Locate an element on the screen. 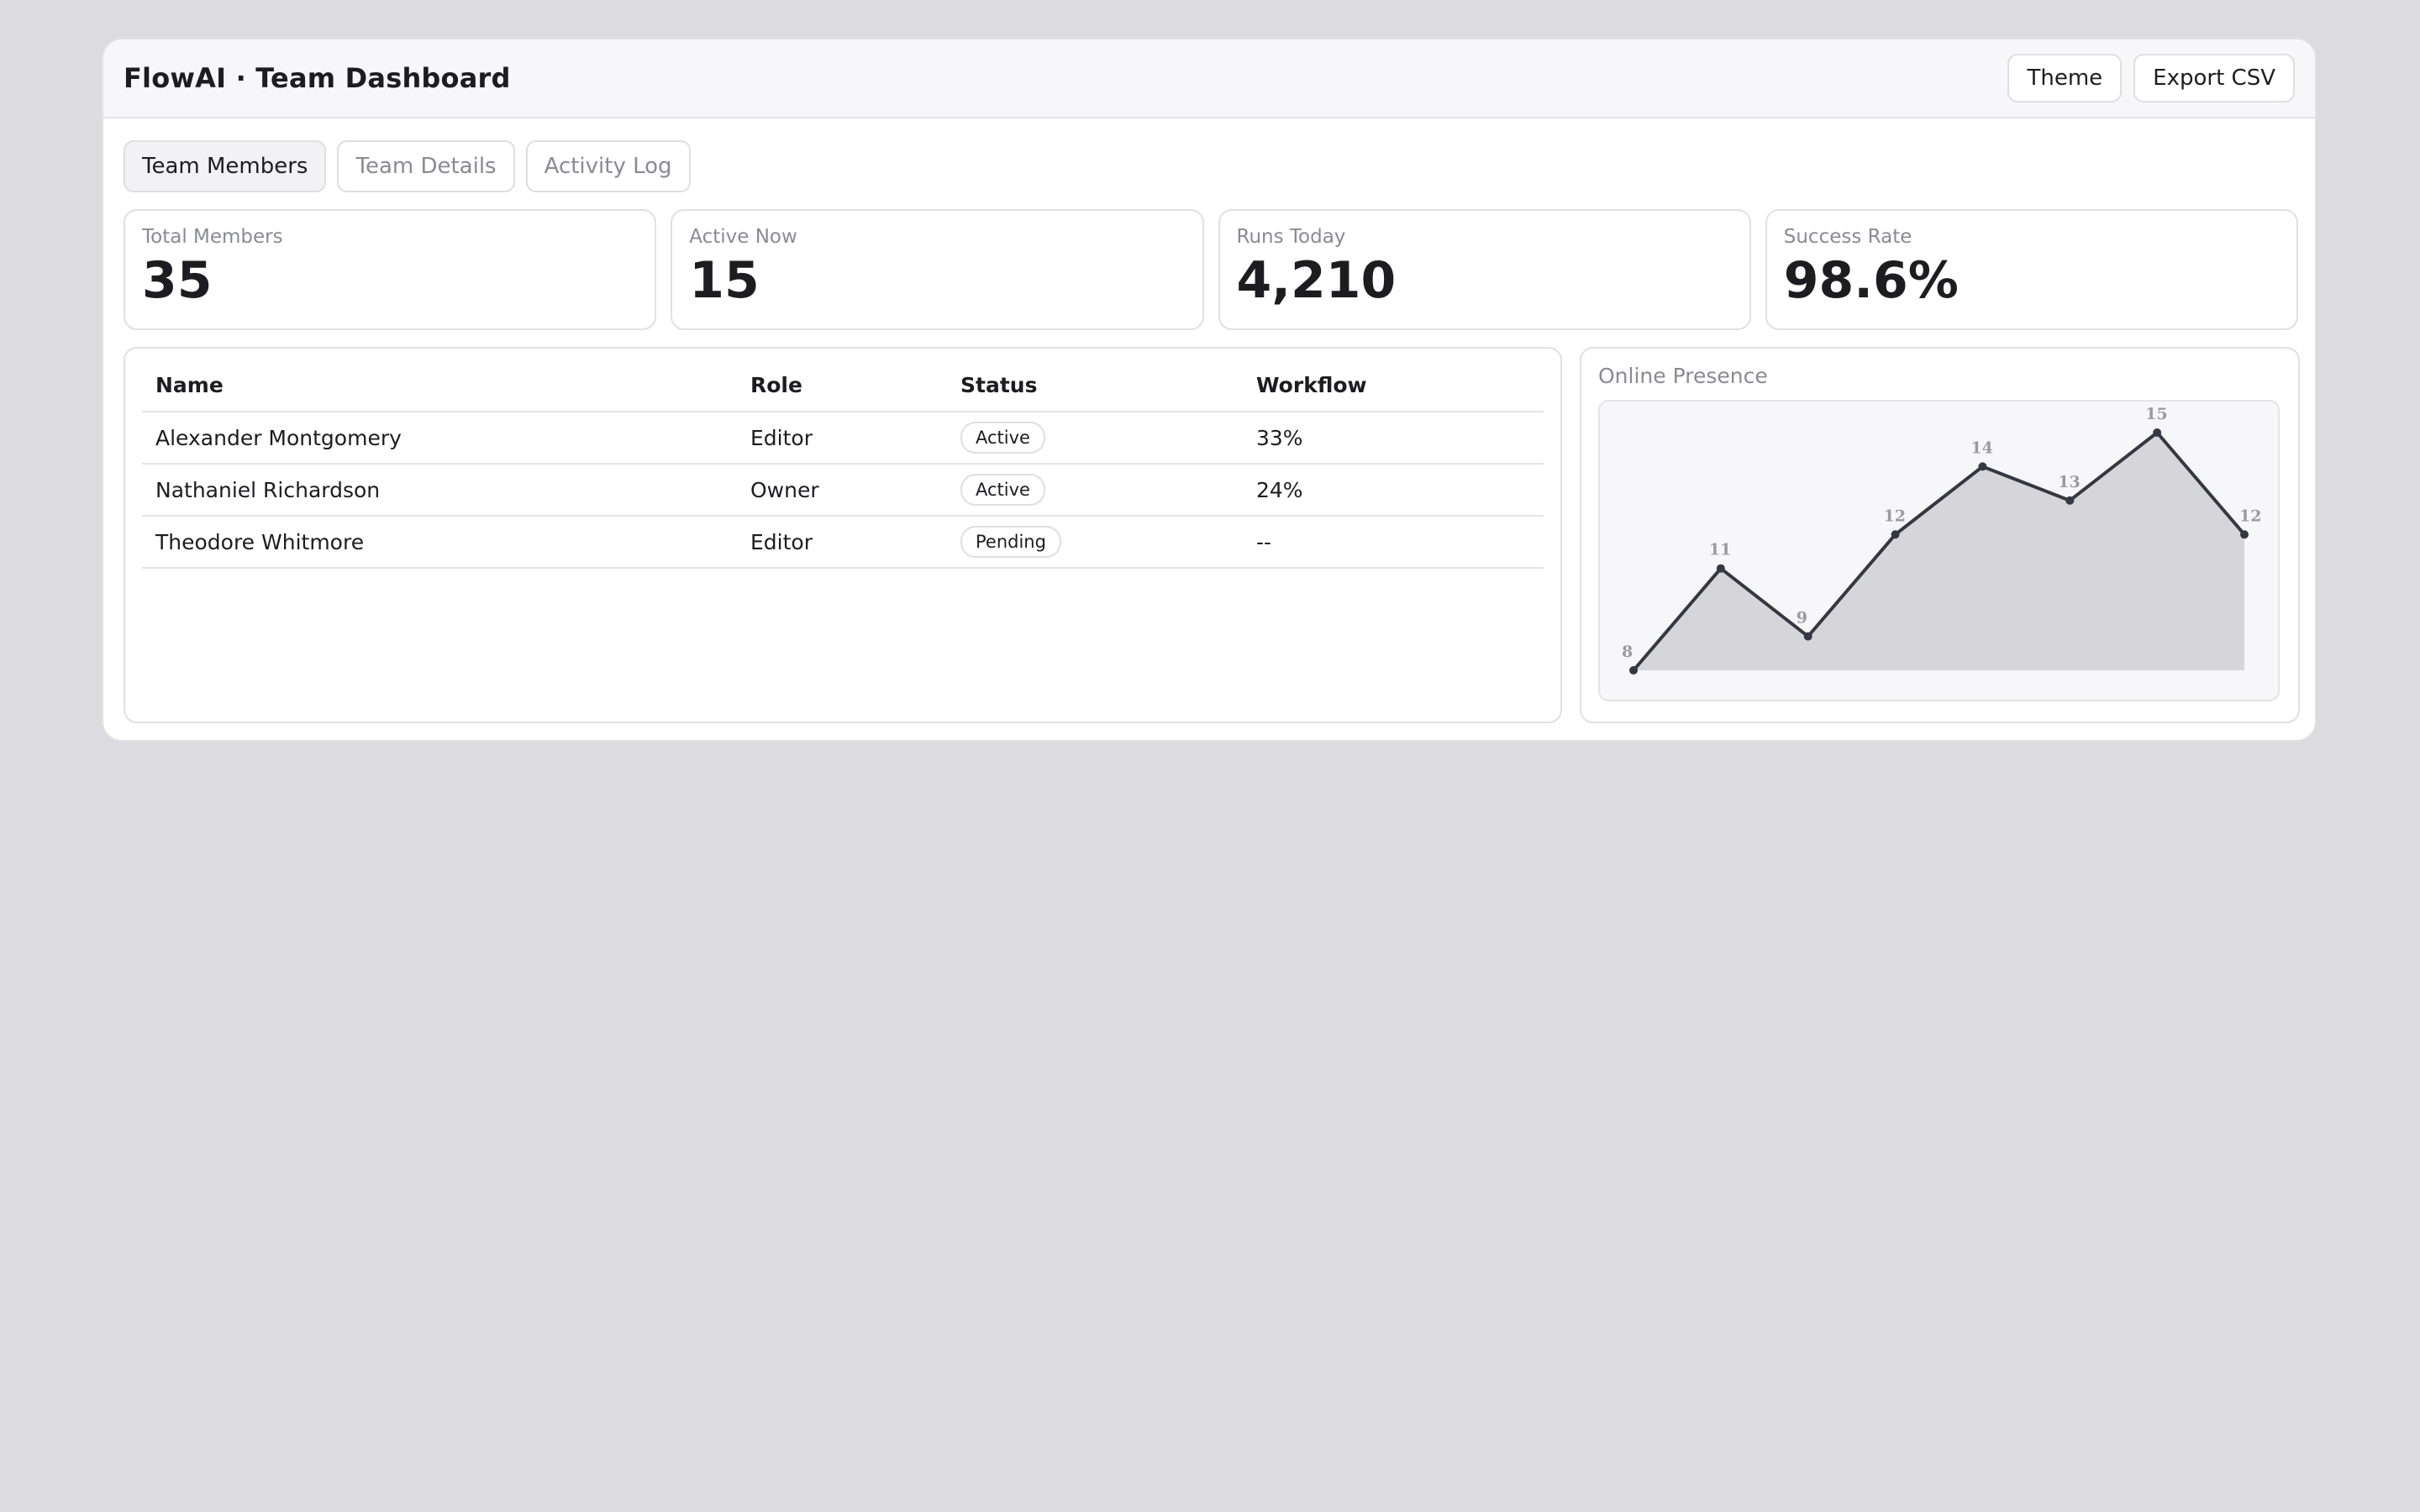 The image size is (2420, 1512). tab-team-members: Team Members is located at coordinates (225, 166).